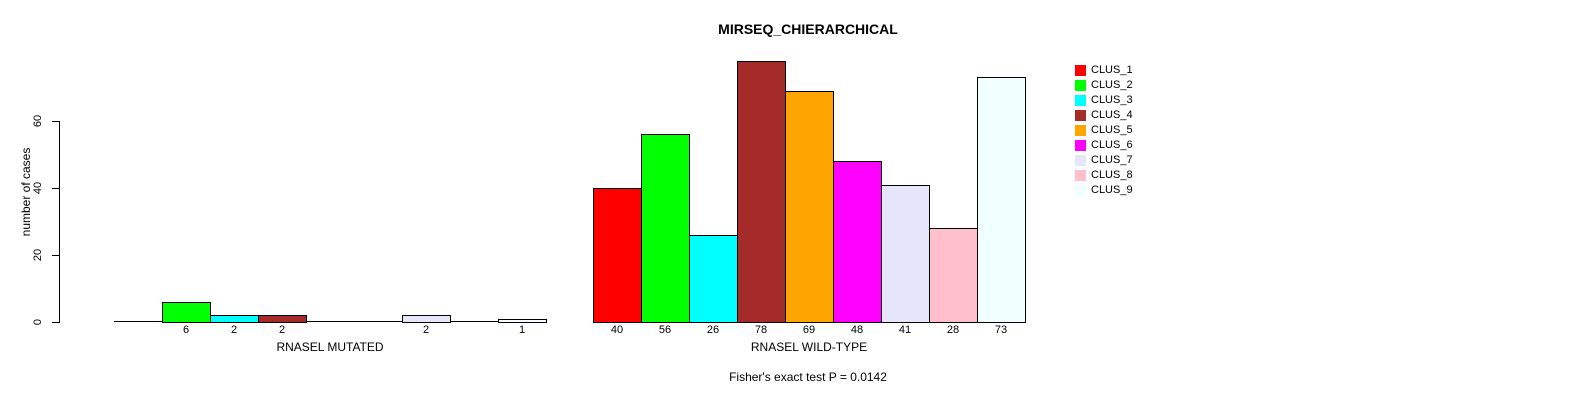  Describe the element at coordinates (1112, 115) in the screenshot. I see `legend-label-clus_4: CLUS_4` at that location.